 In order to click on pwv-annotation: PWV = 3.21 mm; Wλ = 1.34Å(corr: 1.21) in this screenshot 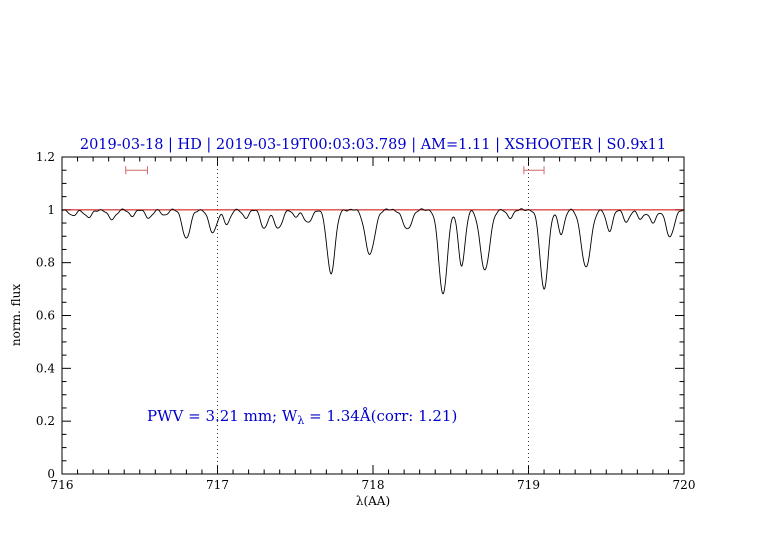, I will do `click(302, 417)`.